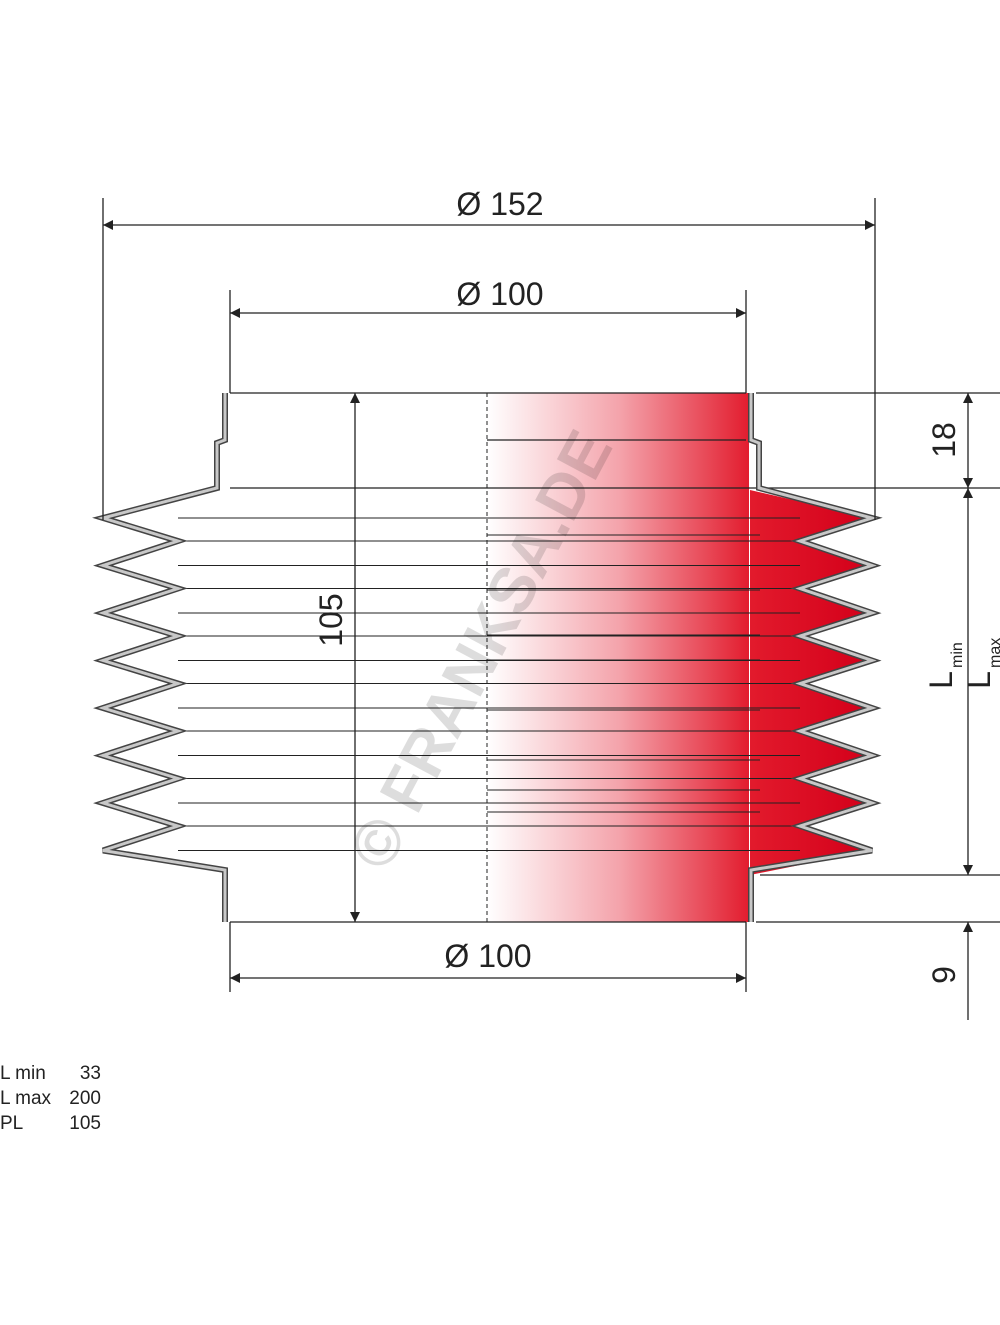 The width and height of the screenshot is (1000, 1325). I want to click on top-diameter: Ø 100, so click(499, 294).